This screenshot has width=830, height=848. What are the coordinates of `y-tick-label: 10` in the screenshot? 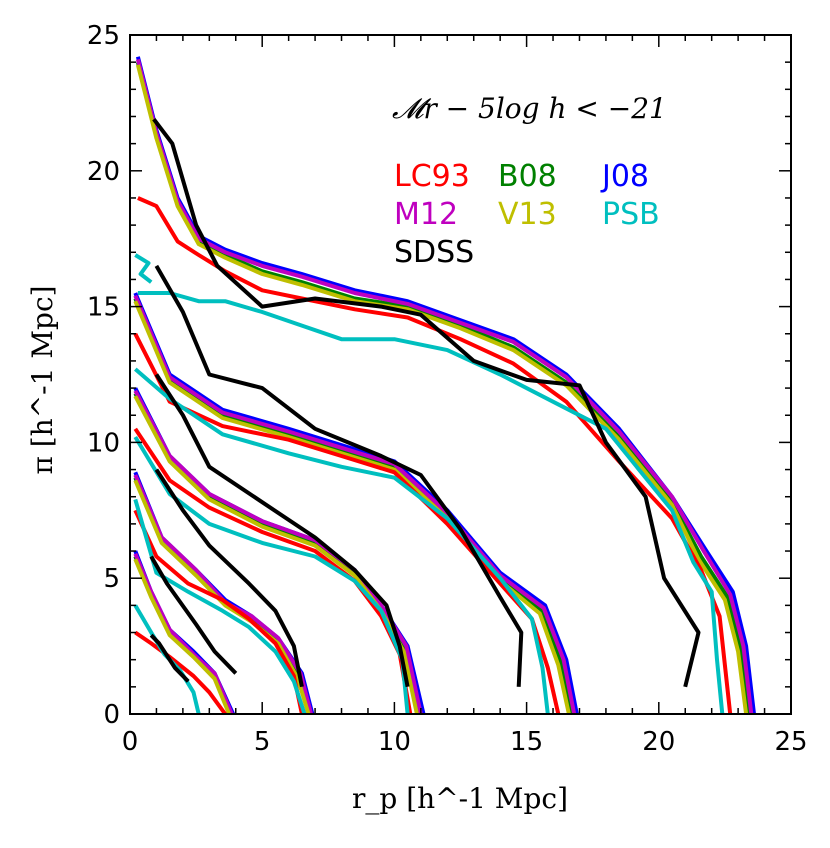 It's located at (103, 443).